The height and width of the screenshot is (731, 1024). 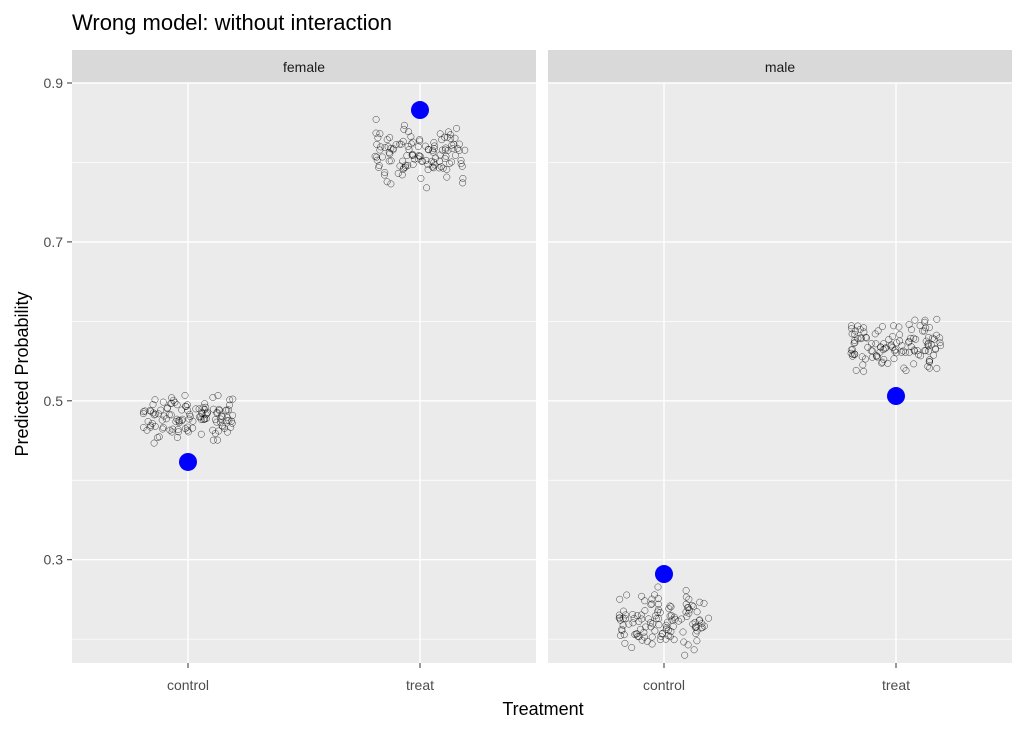 I want to click on summary-point-female-treat, so click(x=420, y=110).